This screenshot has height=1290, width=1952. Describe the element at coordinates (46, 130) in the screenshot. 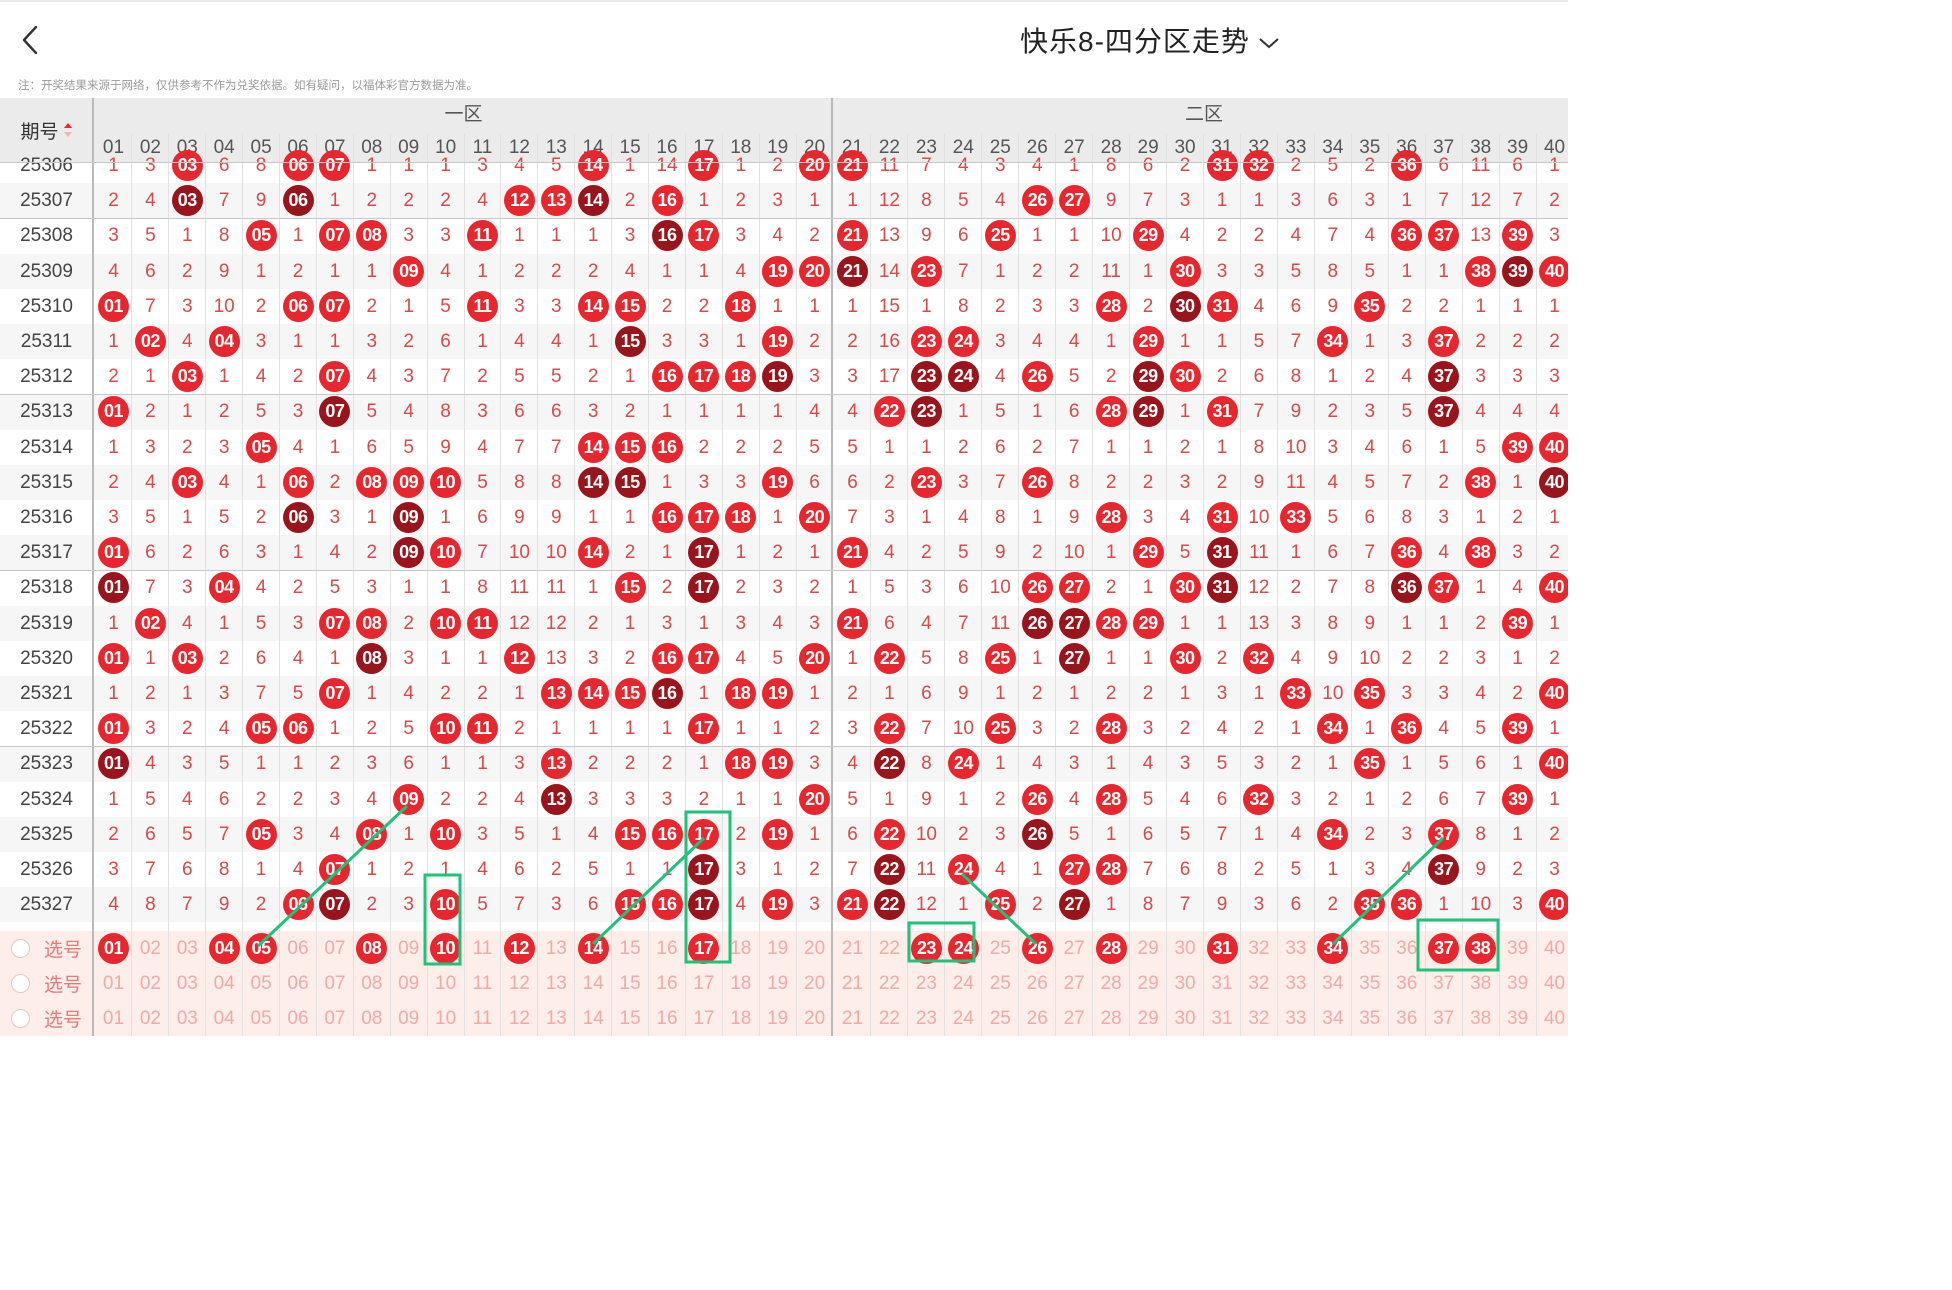

I see `period-column-header: 期号` at that location.